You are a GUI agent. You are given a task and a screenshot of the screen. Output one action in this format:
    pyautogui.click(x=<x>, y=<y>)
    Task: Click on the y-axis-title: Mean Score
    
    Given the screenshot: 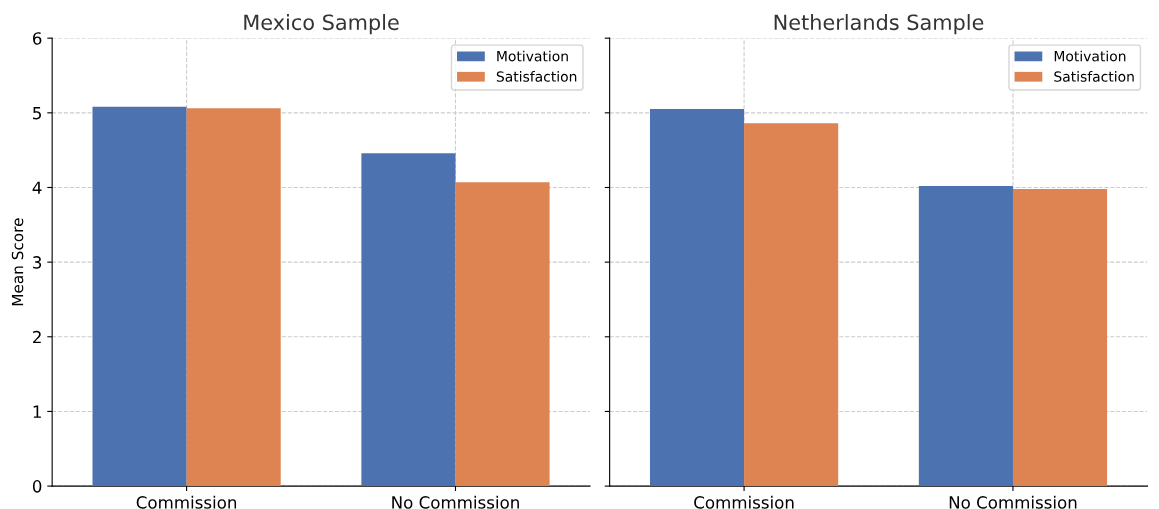 What is the action you would take?
    pyautogui.click(x=17, y=262)
    